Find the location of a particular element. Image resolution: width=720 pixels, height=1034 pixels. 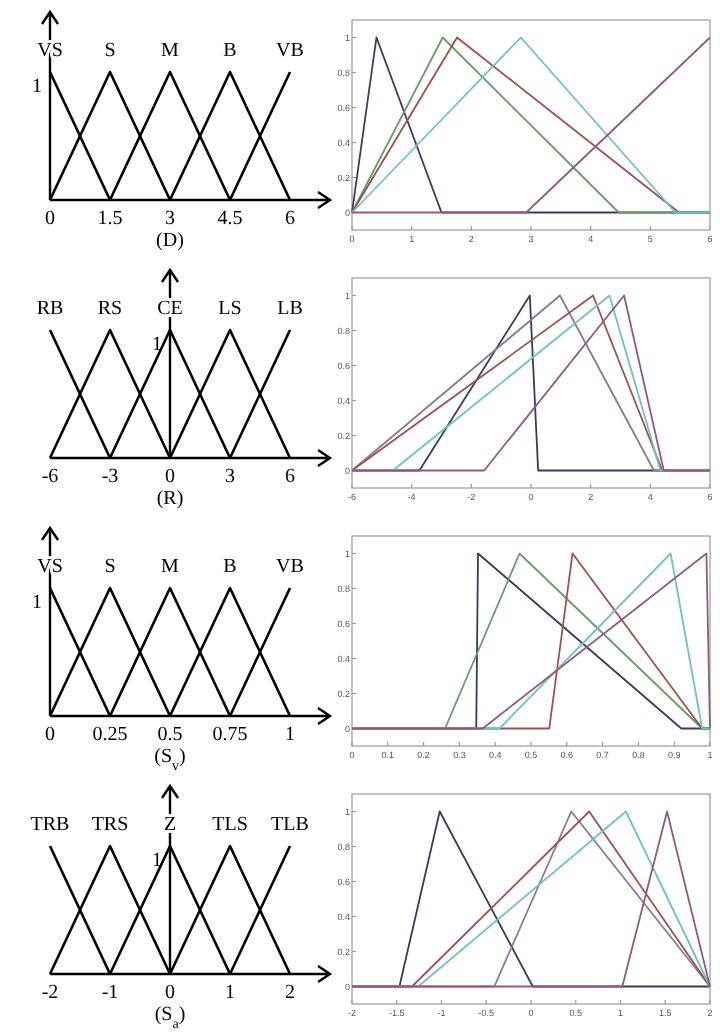

x-tick-label: -6 is located at coordinates (50, 477).